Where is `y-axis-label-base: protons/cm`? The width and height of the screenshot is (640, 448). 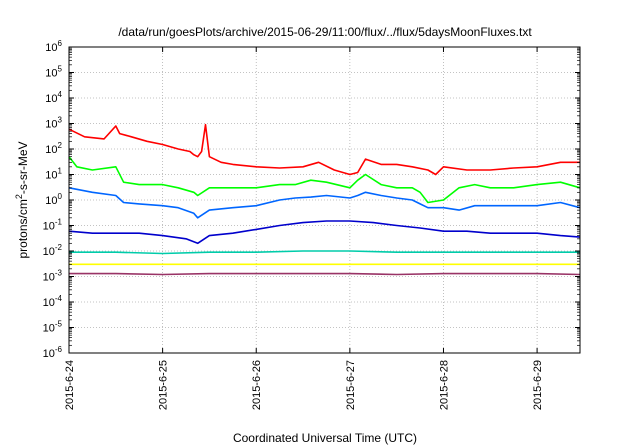
y-axis-label-base: protons/cm is located at coordinates (23, 228).